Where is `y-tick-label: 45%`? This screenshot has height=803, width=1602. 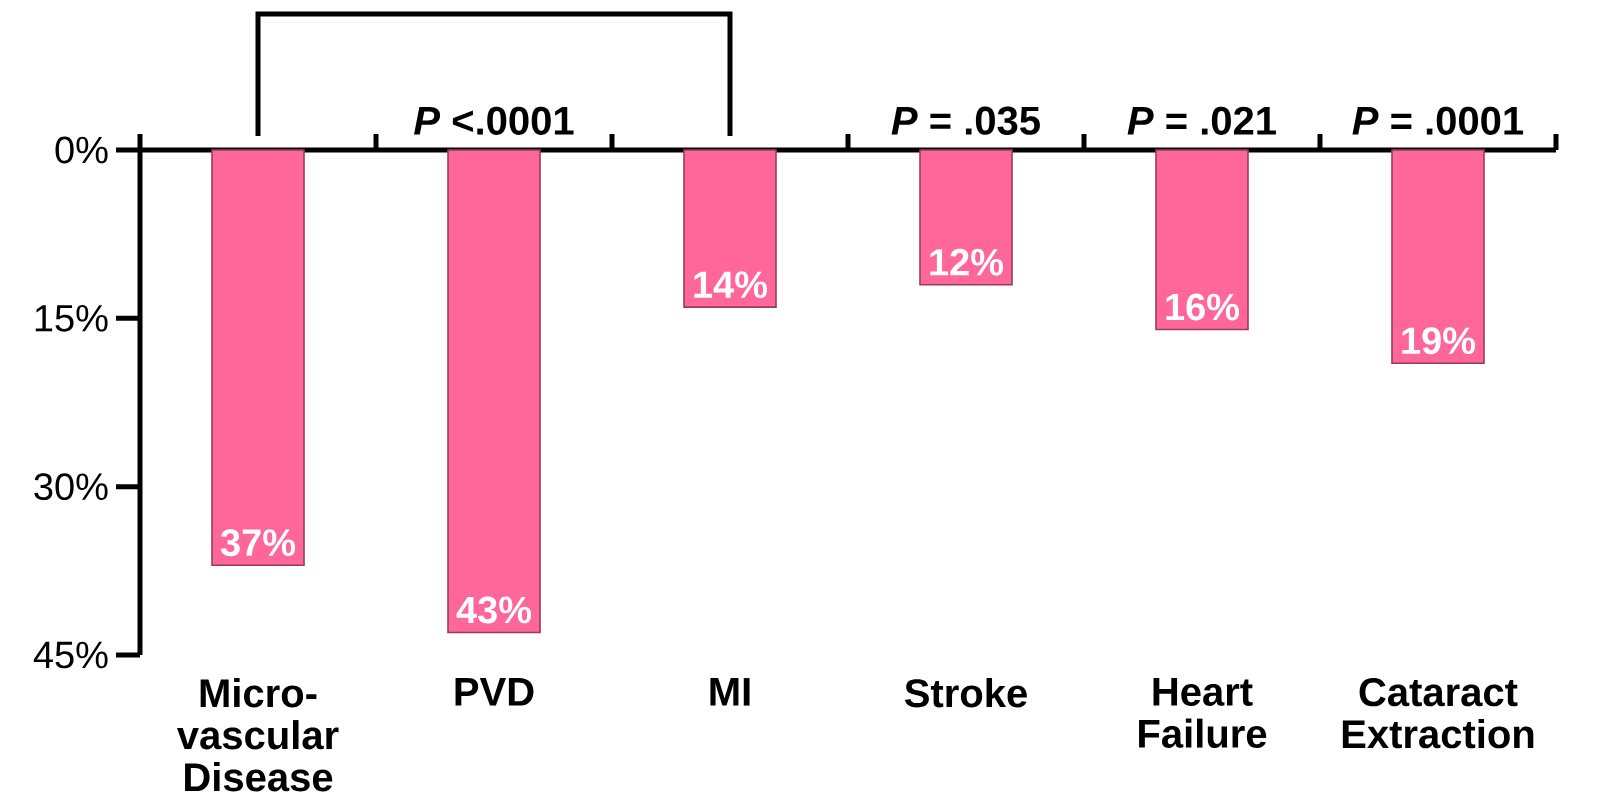
y-tick-label: 45% is located at coordinates (70, 655).